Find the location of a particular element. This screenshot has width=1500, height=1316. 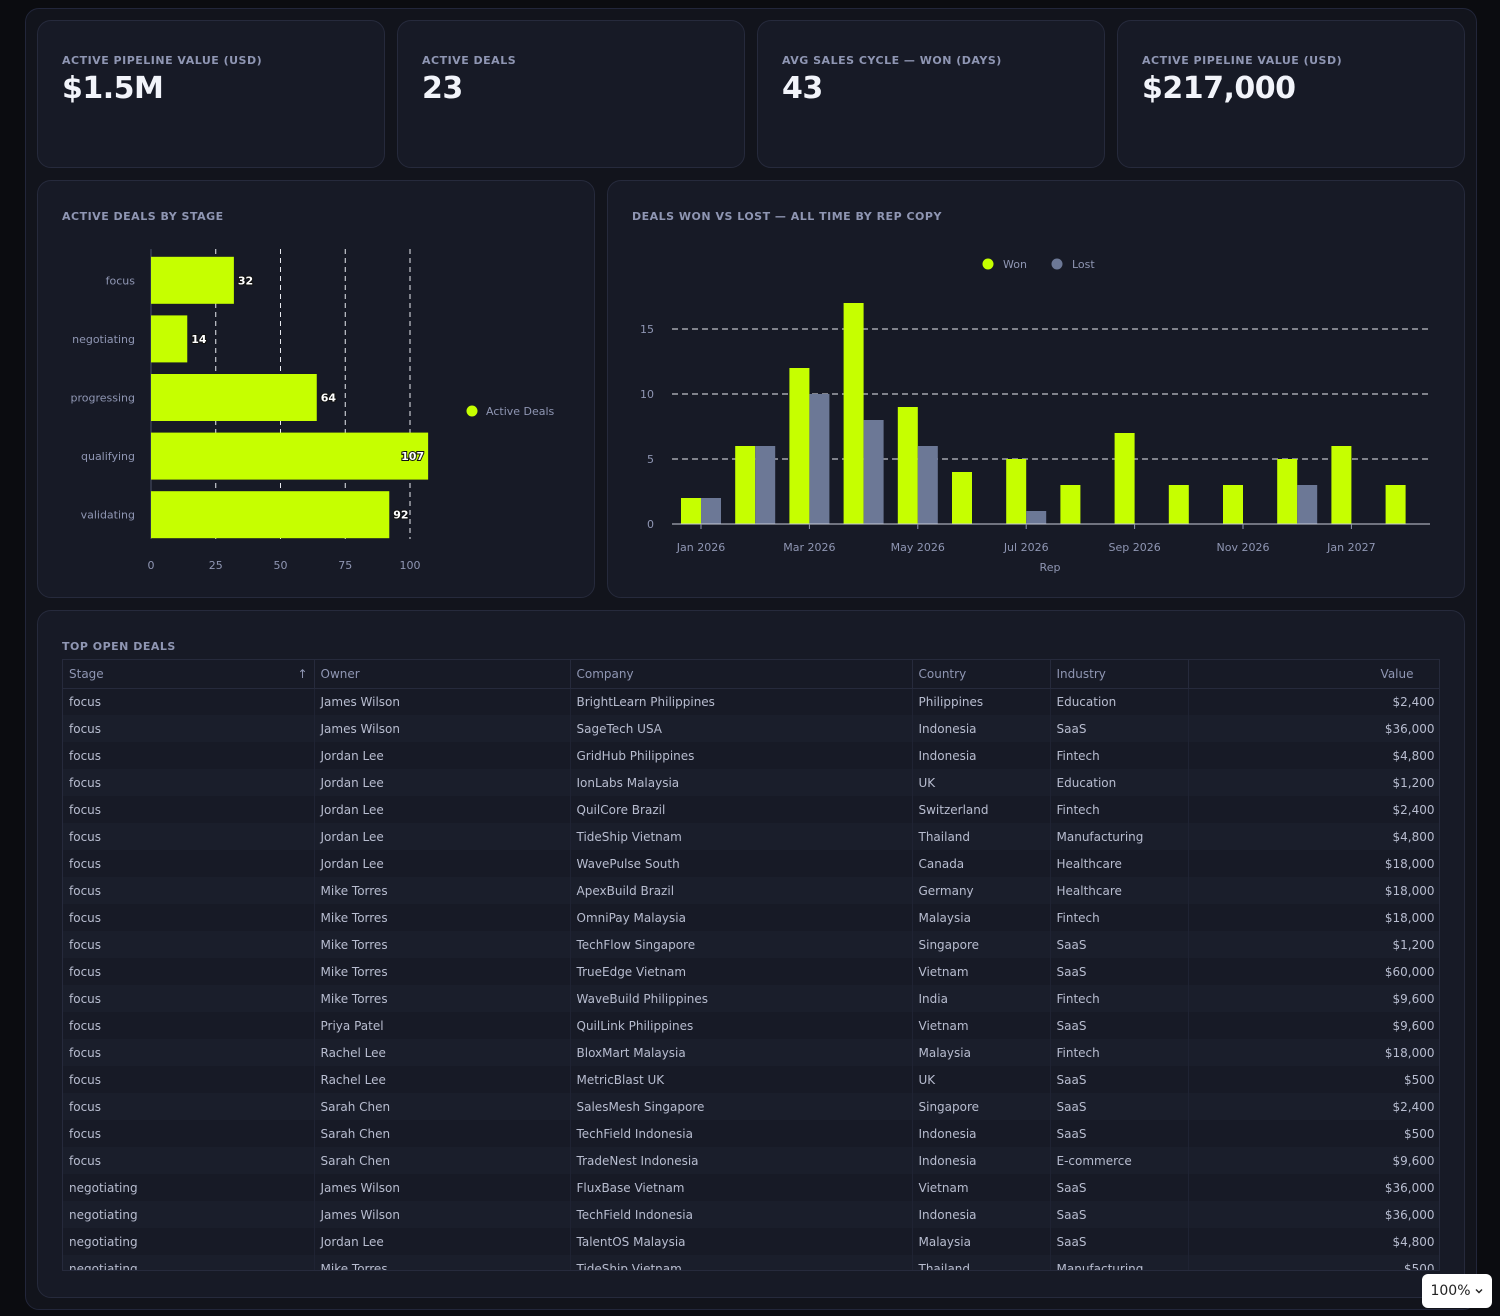

sort-ascending-icon: ↑ is located at coordinates (302, 673).